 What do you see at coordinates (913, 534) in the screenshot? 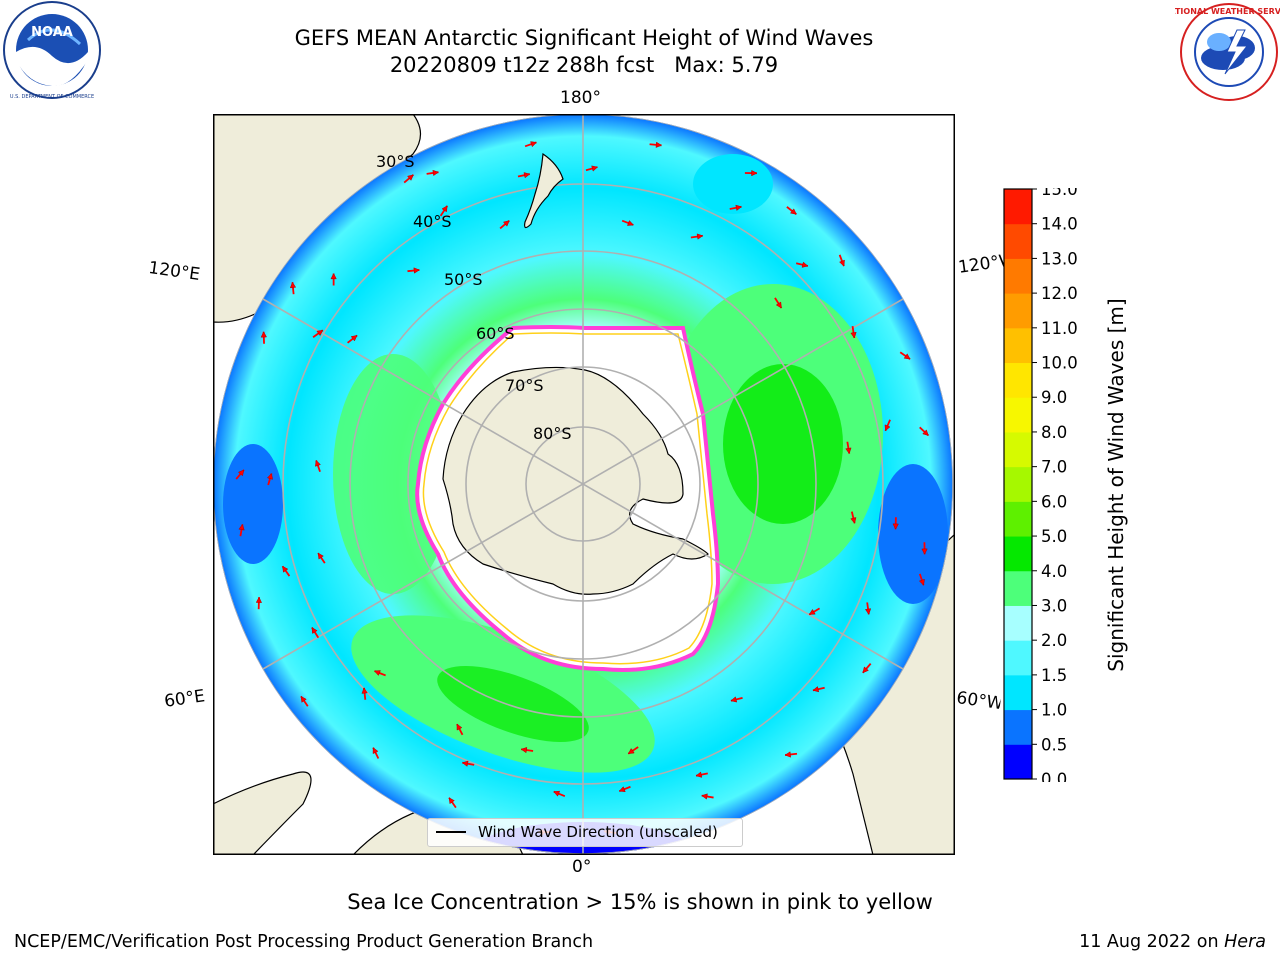
I see `calm-patch-east` at bounding box center [913, 534].